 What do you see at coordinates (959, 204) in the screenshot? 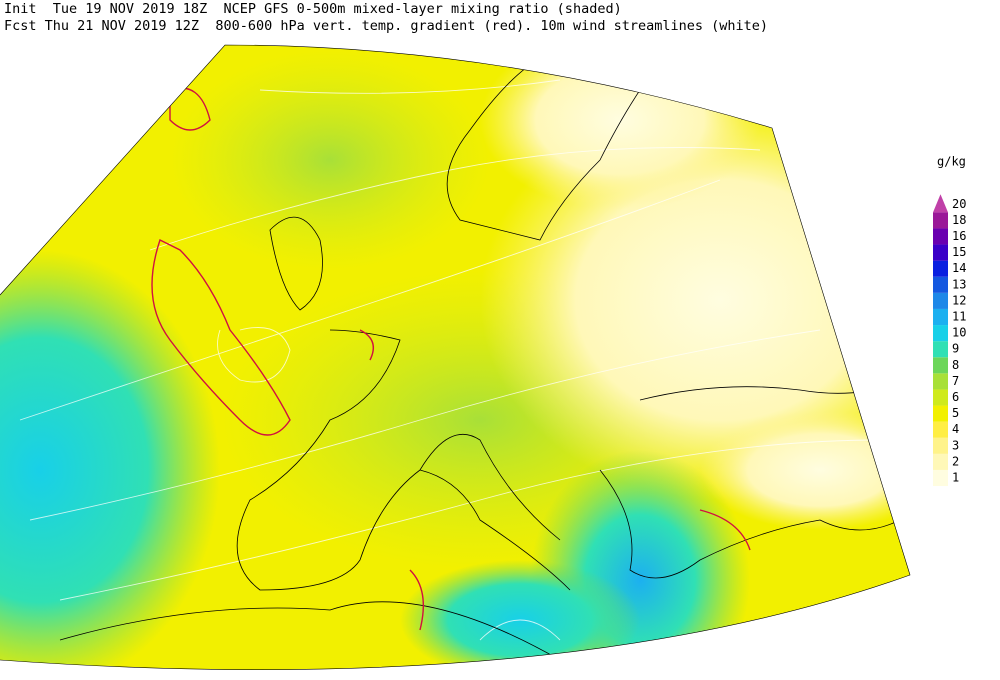
I see `colorbar-label: 20` at bounding box center [959, 204].